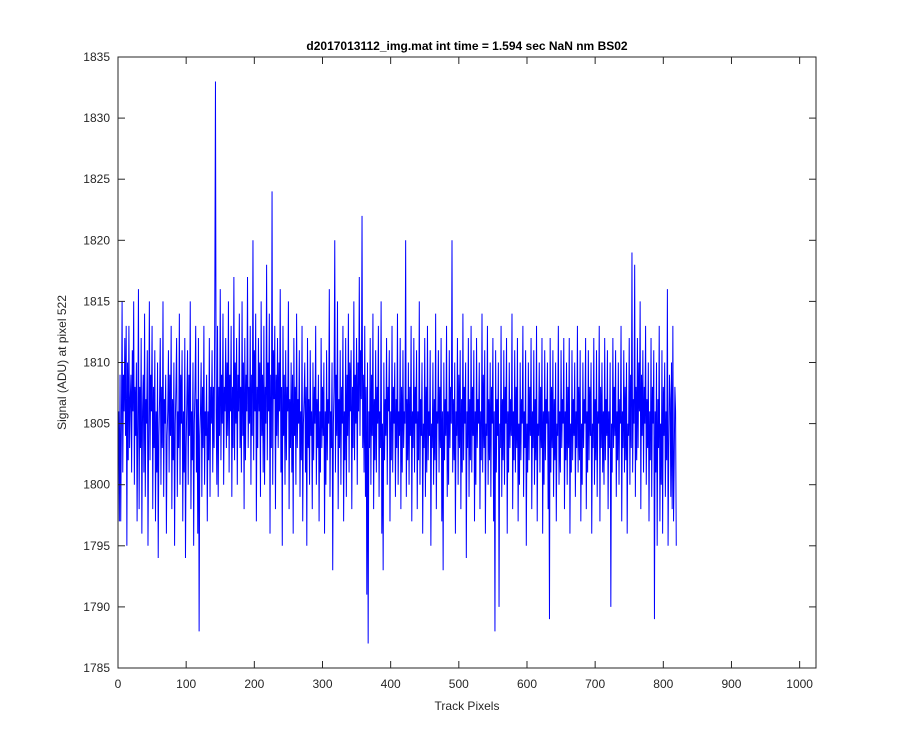 The width and height of the screenshot is (900, 750). I want to click on y-tick-label-2: 1795, so click(96, 546).